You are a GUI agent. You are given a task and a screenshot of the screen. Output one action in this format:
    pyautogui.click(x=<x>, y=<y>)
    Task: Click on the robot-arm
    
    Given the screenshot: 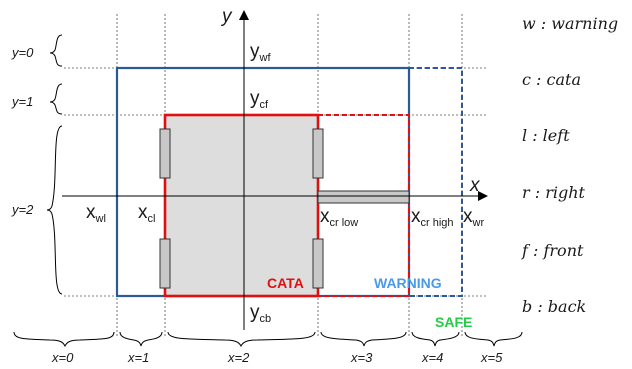 What is the action you would take?
    pyautogui.click(x=363, y=197)
    